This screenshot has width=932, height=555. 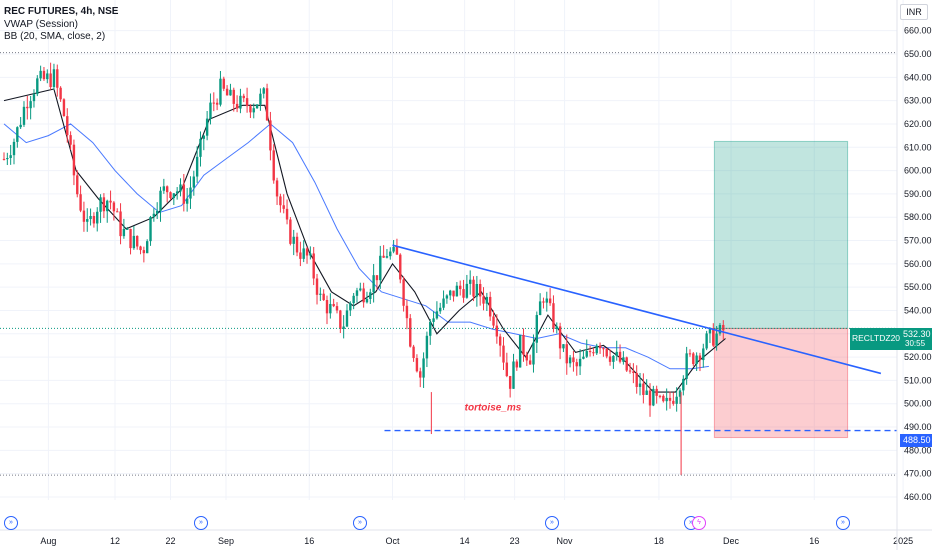 I want to click on price-tick-label: 580.00, so click(x=918, y=217).